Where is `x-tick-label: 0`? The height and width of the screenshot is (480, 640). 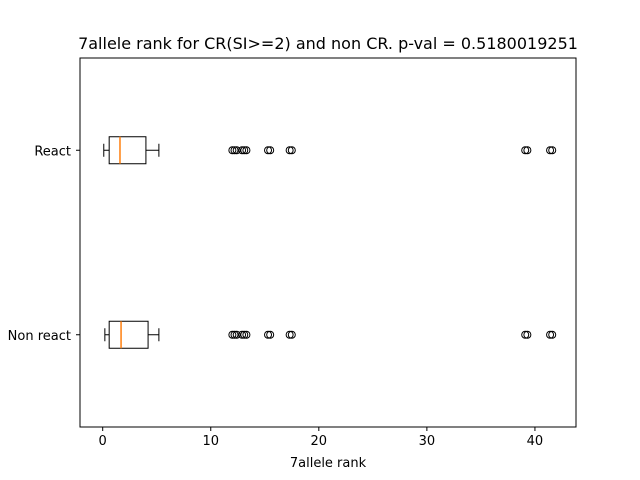 x-tick-label: 0 is located at coordinates (103, 441).